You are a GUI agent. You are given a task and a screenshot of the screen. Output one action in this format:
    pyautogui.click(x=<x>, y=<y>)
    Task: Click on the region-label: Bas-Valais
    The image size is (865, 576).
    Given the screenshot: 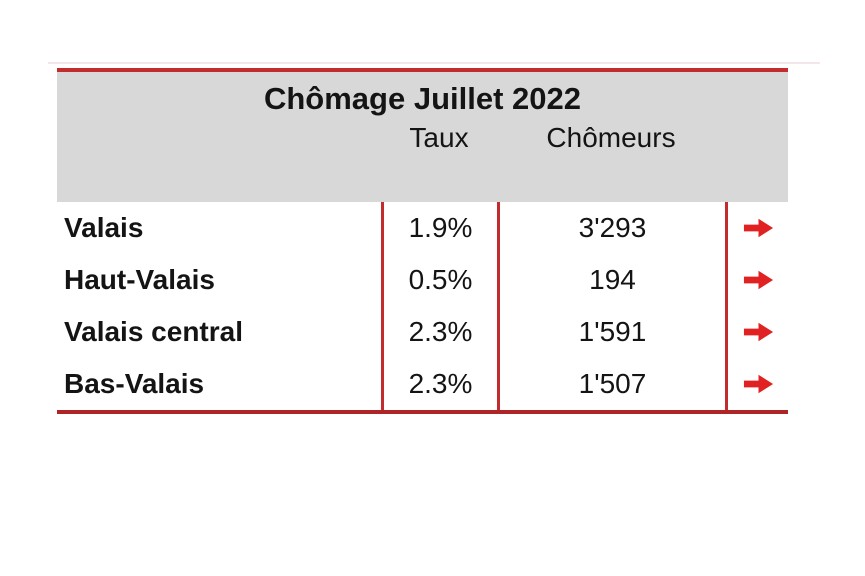 What is the action you would take?
    pyautogui.click(x=134, y=383)
    